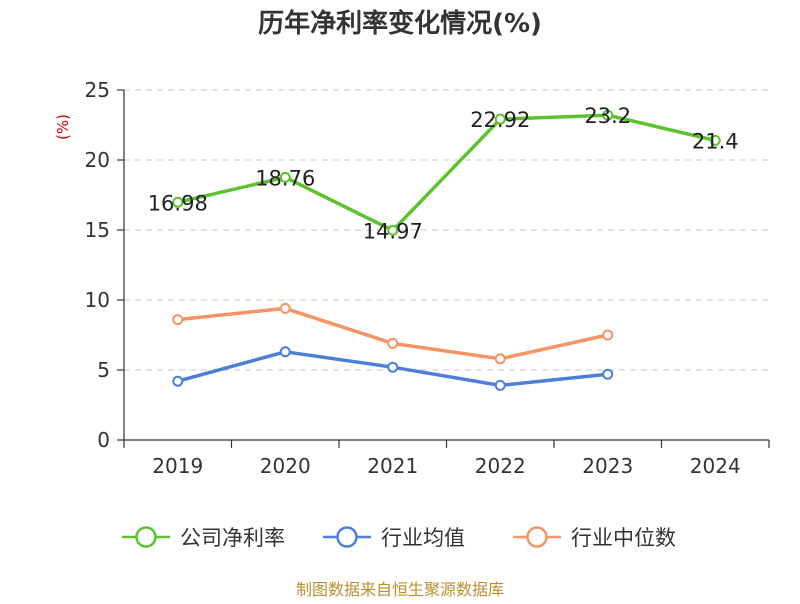  Describe the element at coordinates (97, 90) in the screenshot. I see `y-tick-label: 25` at that location.